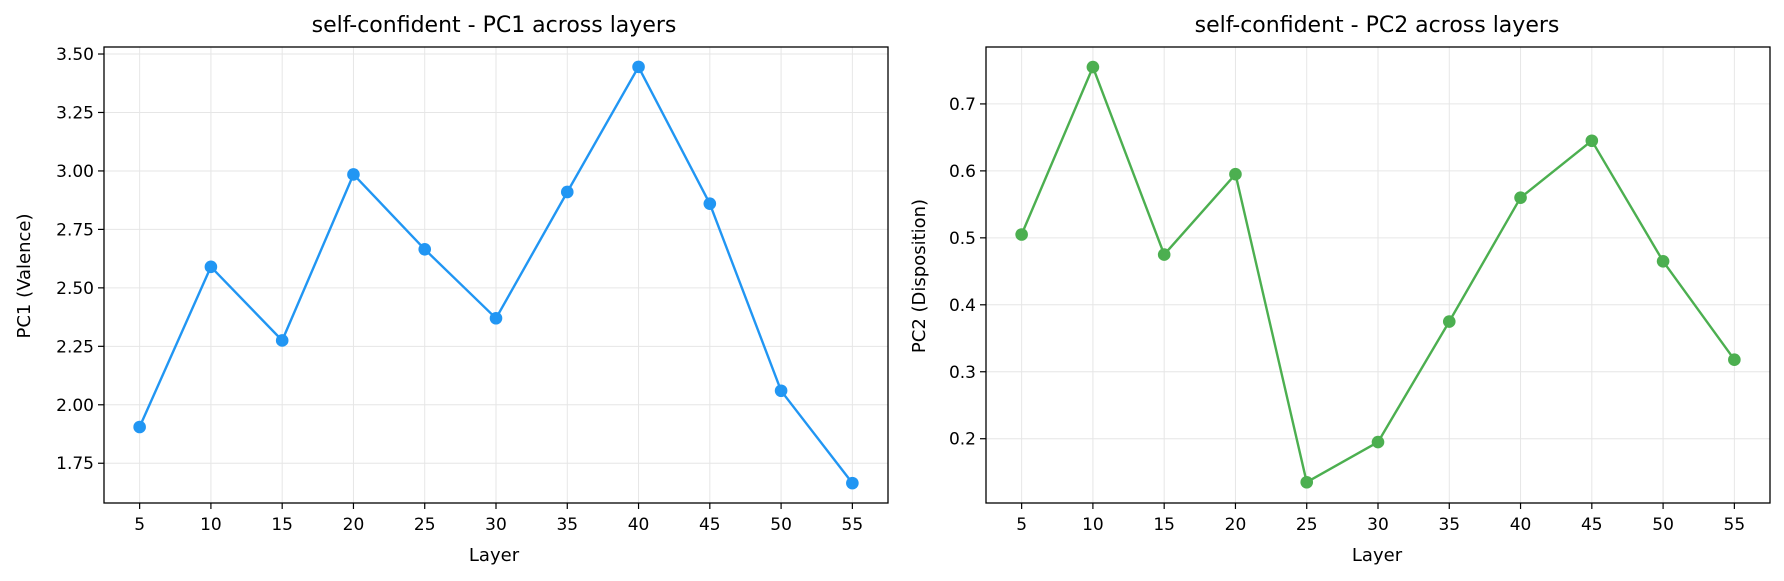 The image size is (1784, 581). I want to click on y-tick-label: 2.75, so click(75, 230).